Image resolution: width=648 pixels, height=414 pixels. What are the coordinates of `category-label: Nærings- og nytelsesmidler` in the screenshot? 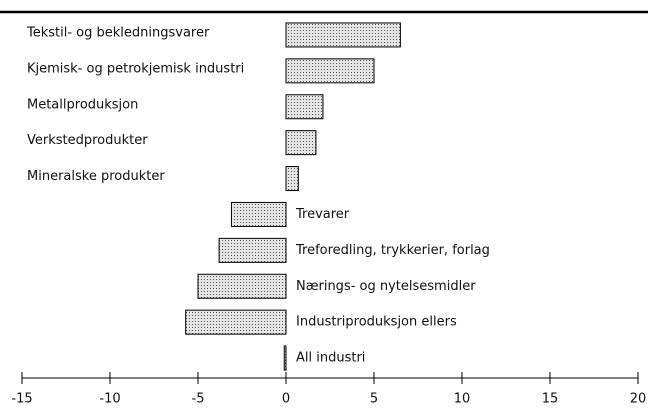 It's located at (386, 286).